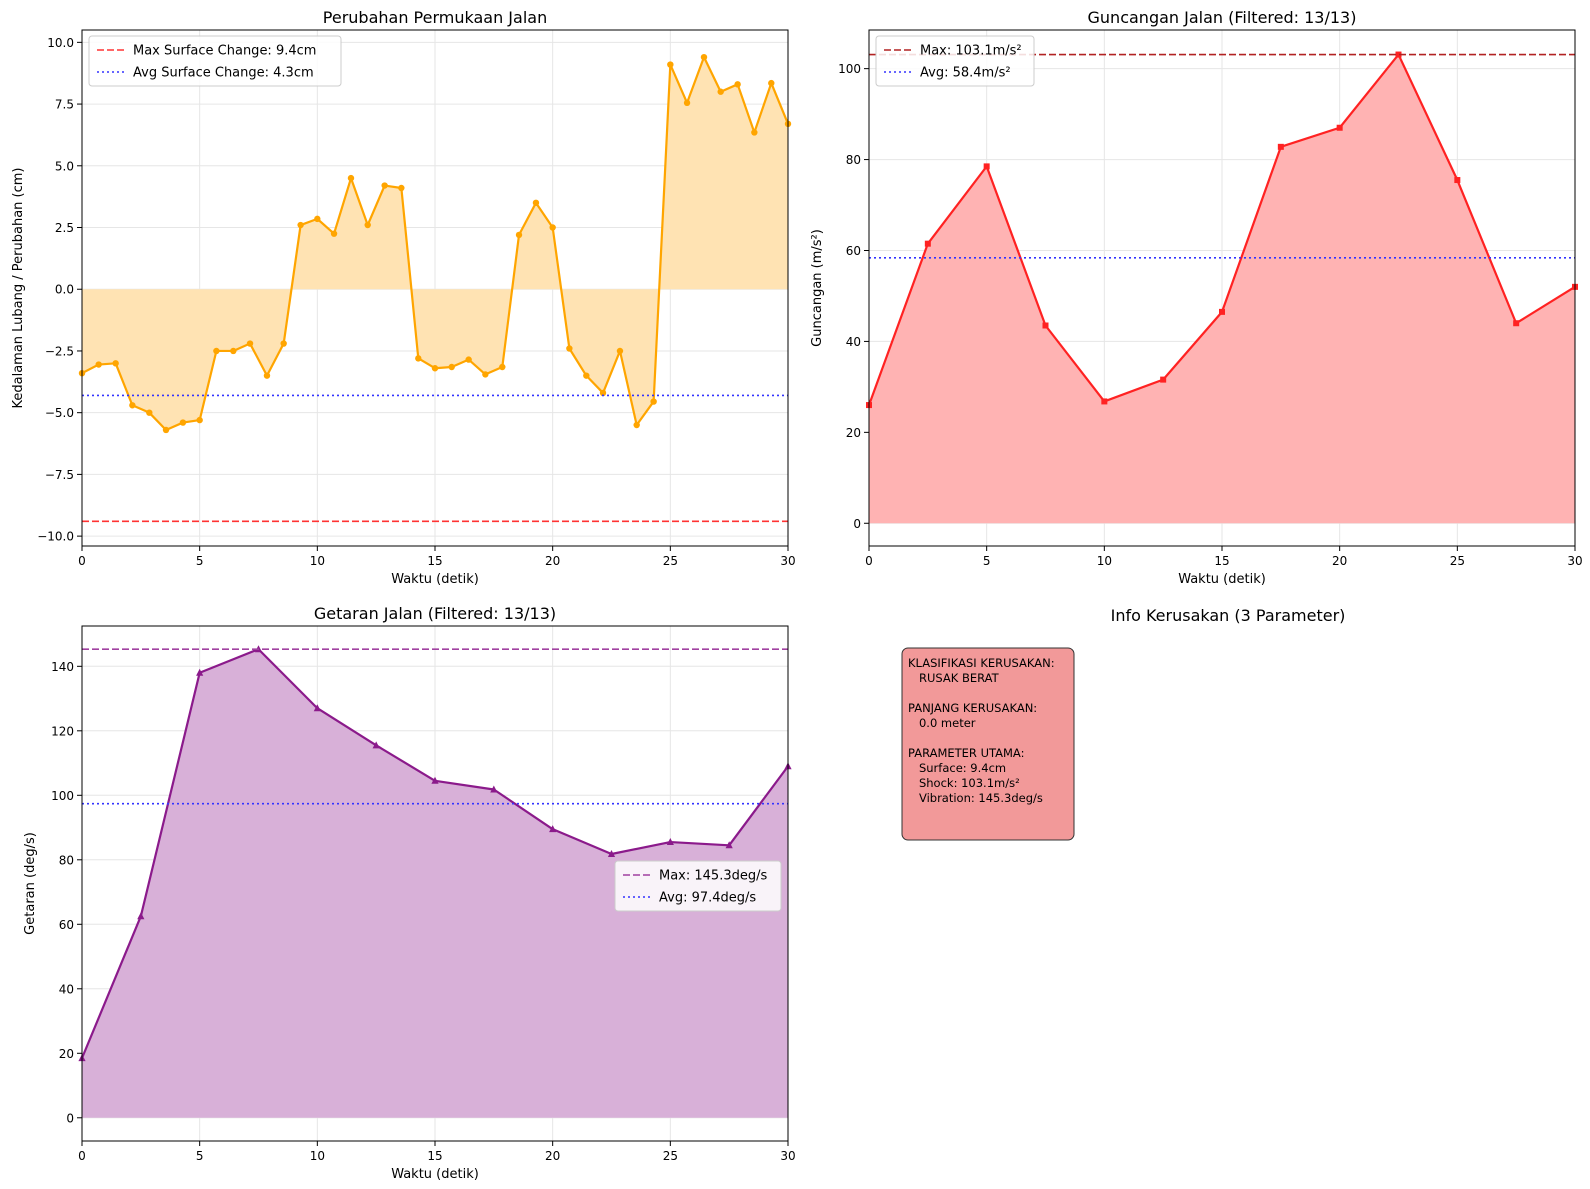 Image resolution: width=1590 pixels, height=1189 pixels. What do you see at coordinates (713, 876) in the screenshot?
I see `legend-entry: Max: 145.3deg/s` at bounding box center [713, 876].